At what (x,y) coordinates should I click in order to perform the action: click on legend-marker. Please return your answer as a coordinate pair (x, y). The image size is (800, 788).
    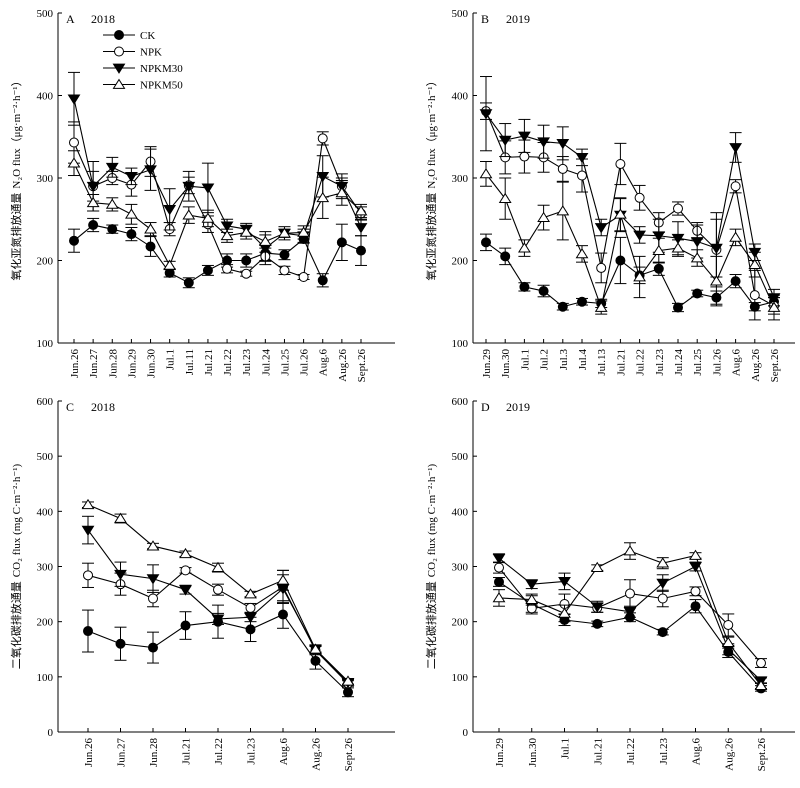
    Looking at the image, I should click on (119, 83).